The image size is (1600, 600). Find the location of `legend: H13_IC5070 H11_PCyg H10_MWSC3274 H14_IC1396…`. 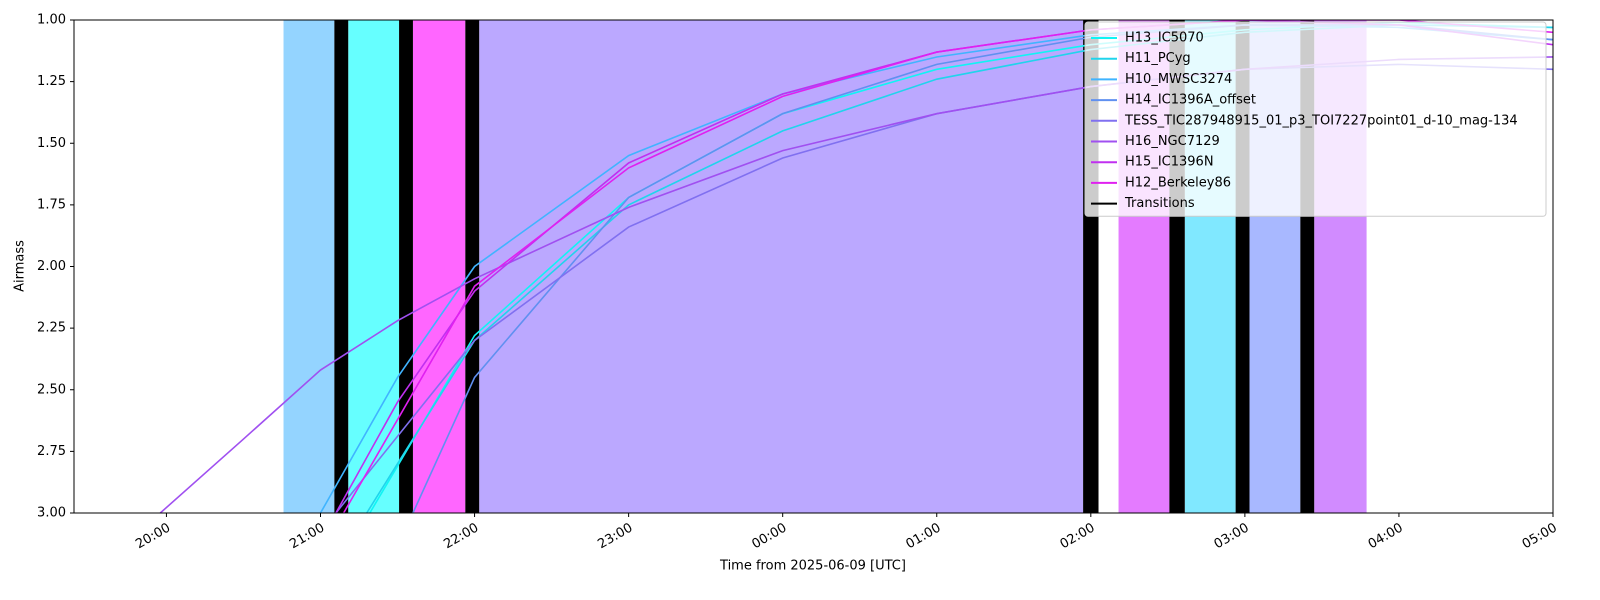

legend: H13_IC5070 H11_PCyg H10_MWSC3274 H14_IC1396… is located at coordinates (1315, 119).